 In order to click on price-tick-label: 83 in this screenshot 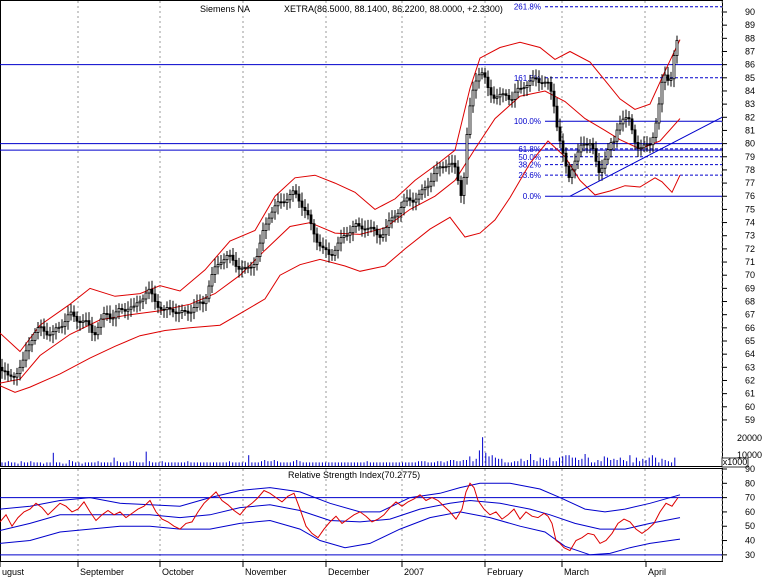, I will do `click(750, 104)`.